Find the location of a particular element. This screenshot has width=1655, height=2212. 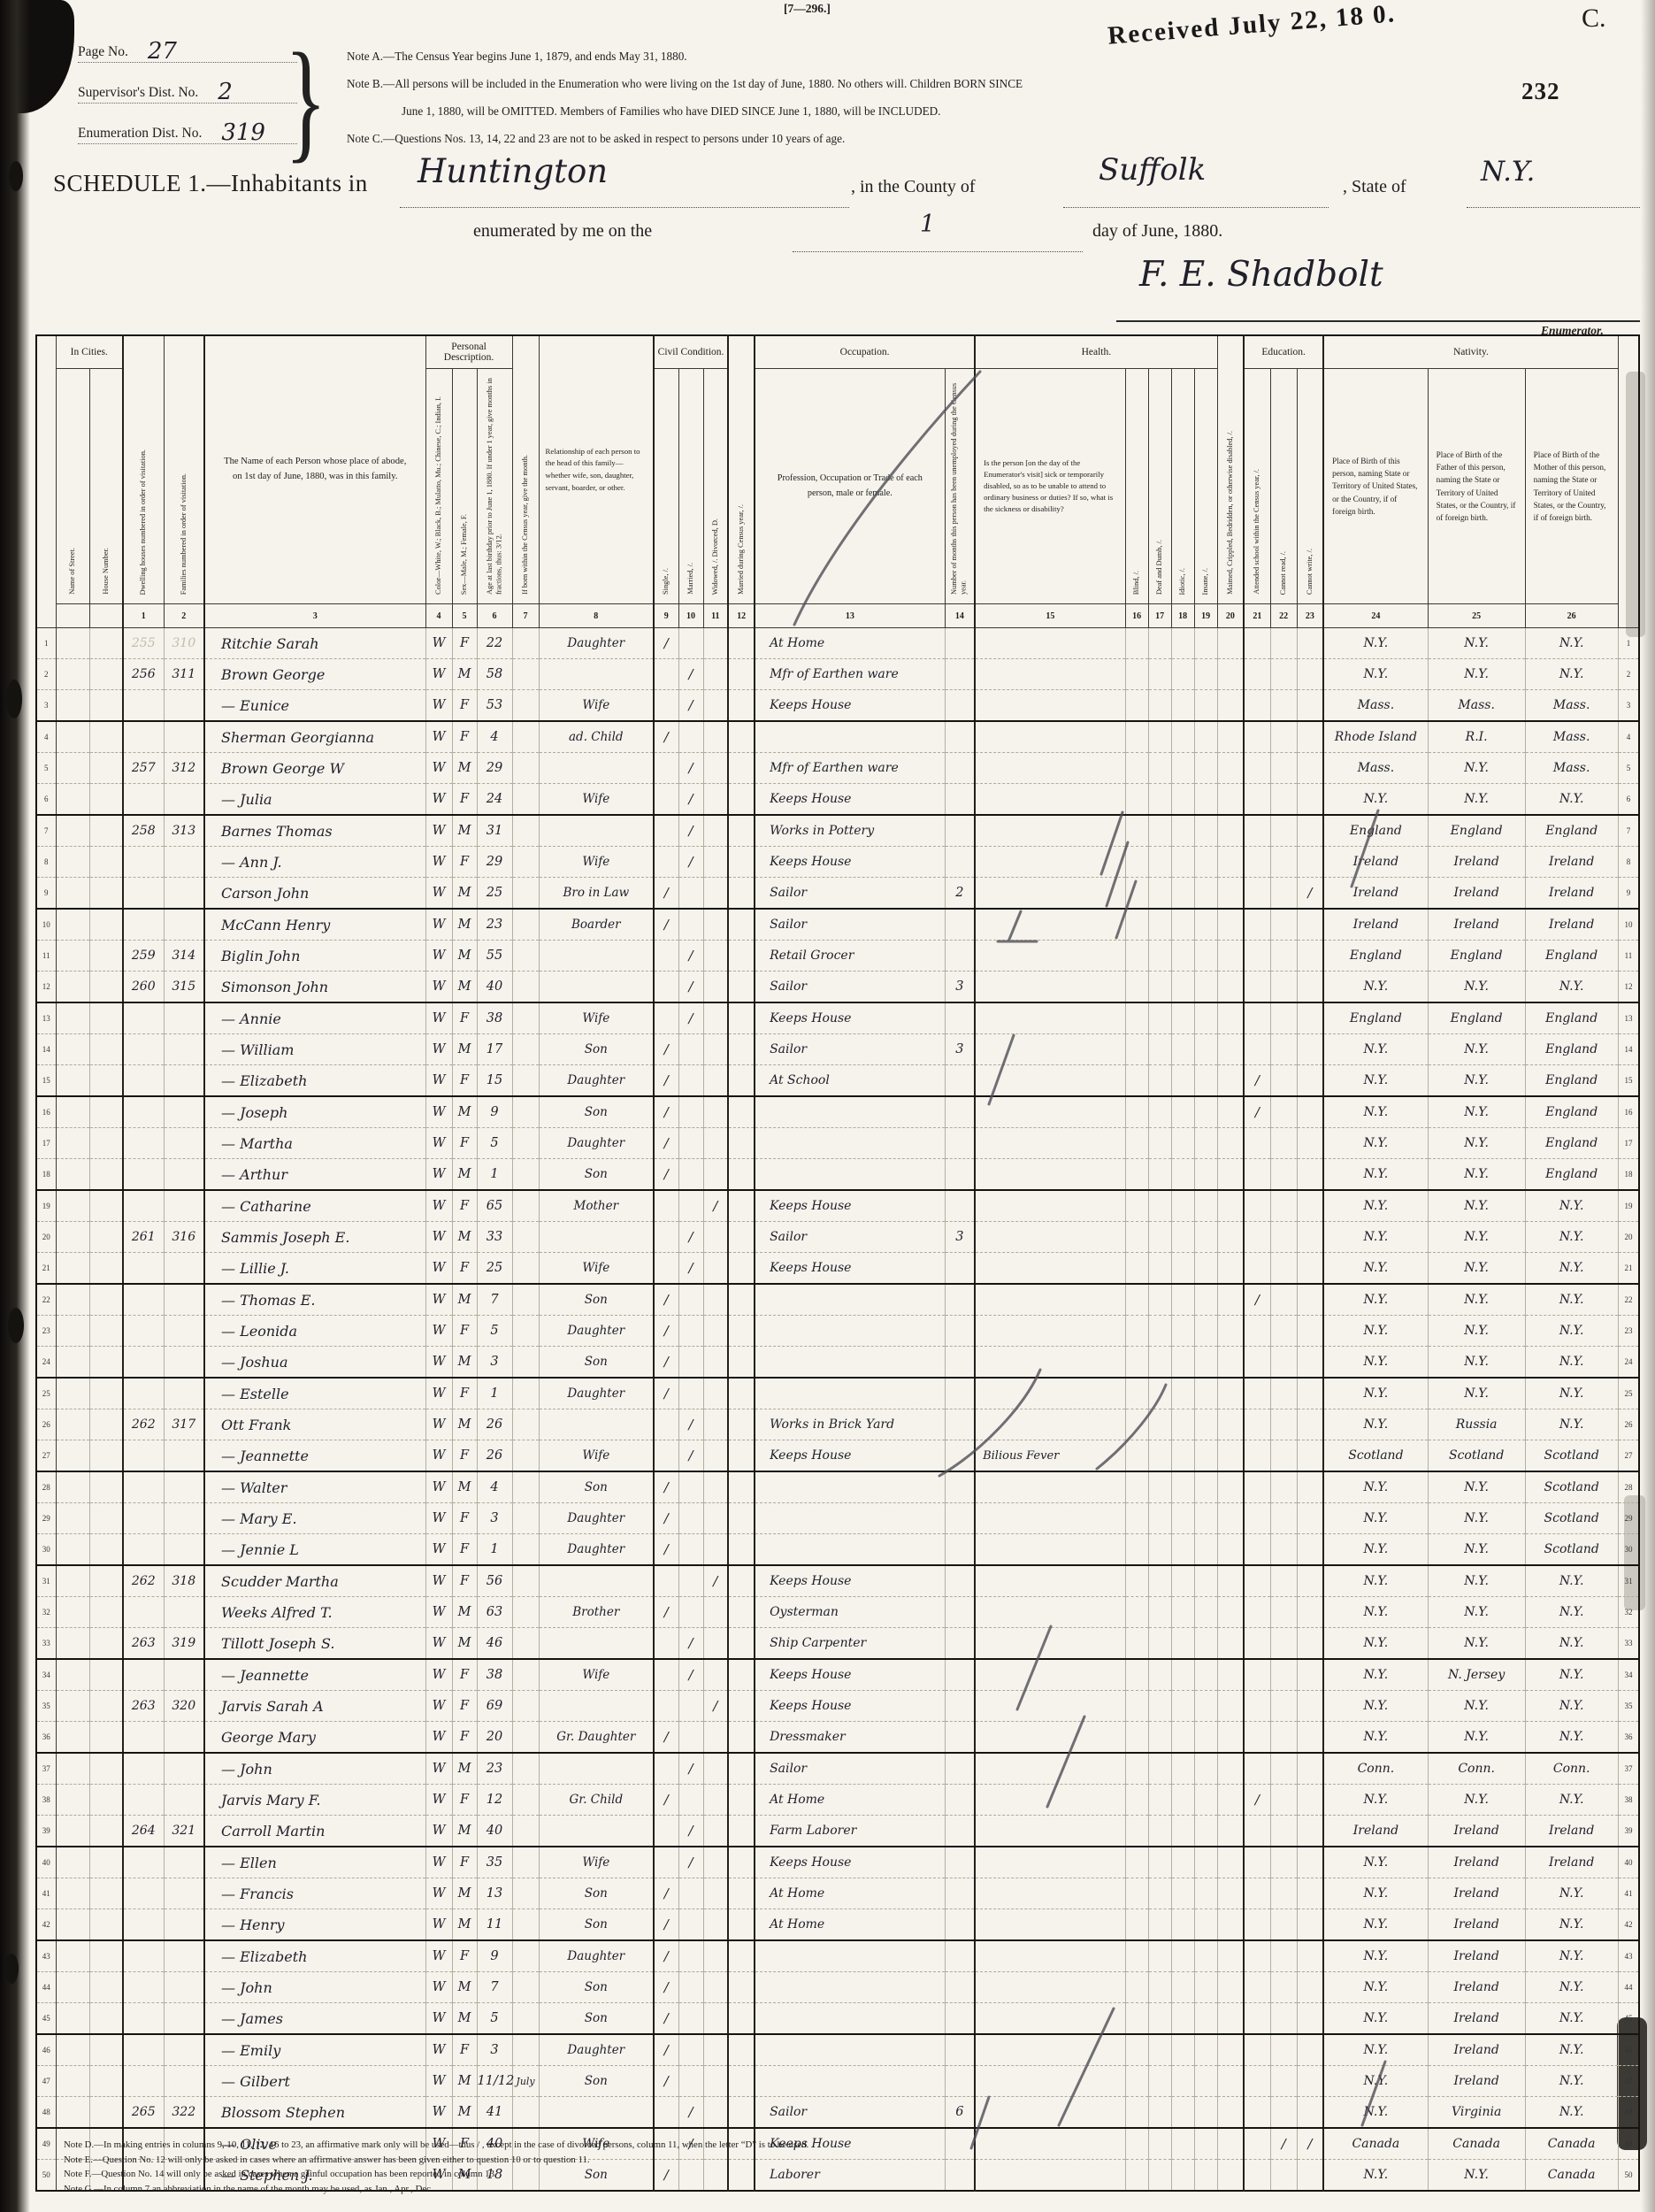

cell-person-name: — Jeannette is located at coordinates (314, 1675).